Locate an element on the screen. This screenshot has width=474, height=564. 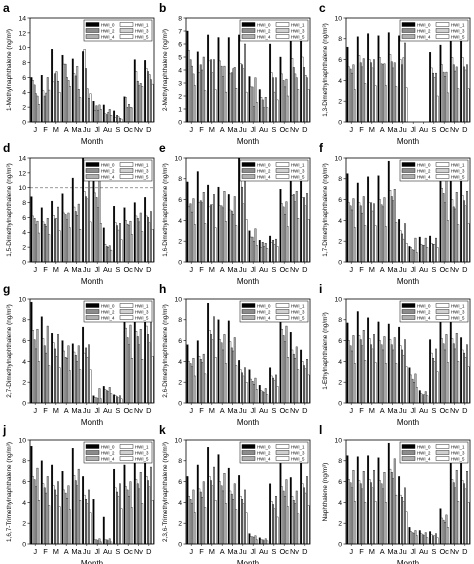
x-axis-label: Month is located at coordinates (248, 561).